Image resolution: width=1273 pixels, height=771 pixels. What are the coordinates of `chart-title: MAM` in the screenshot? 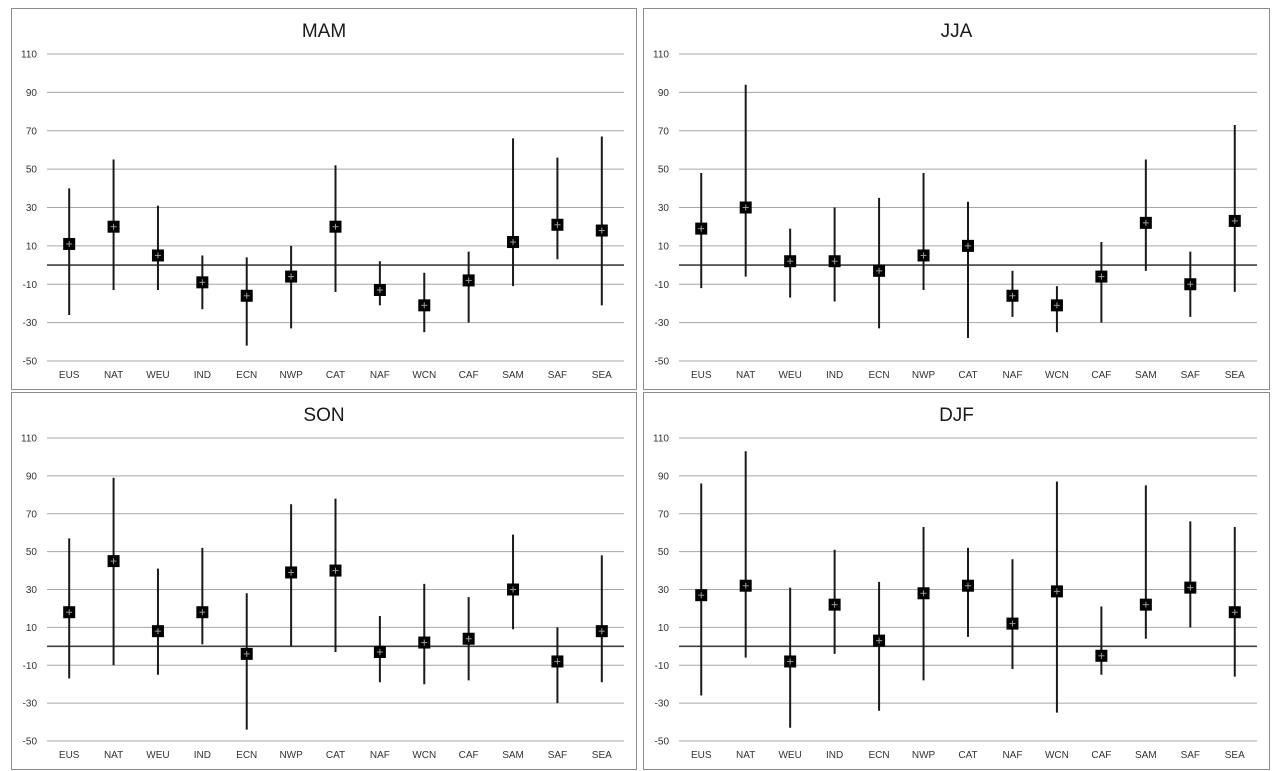 It's located at (324, 31).